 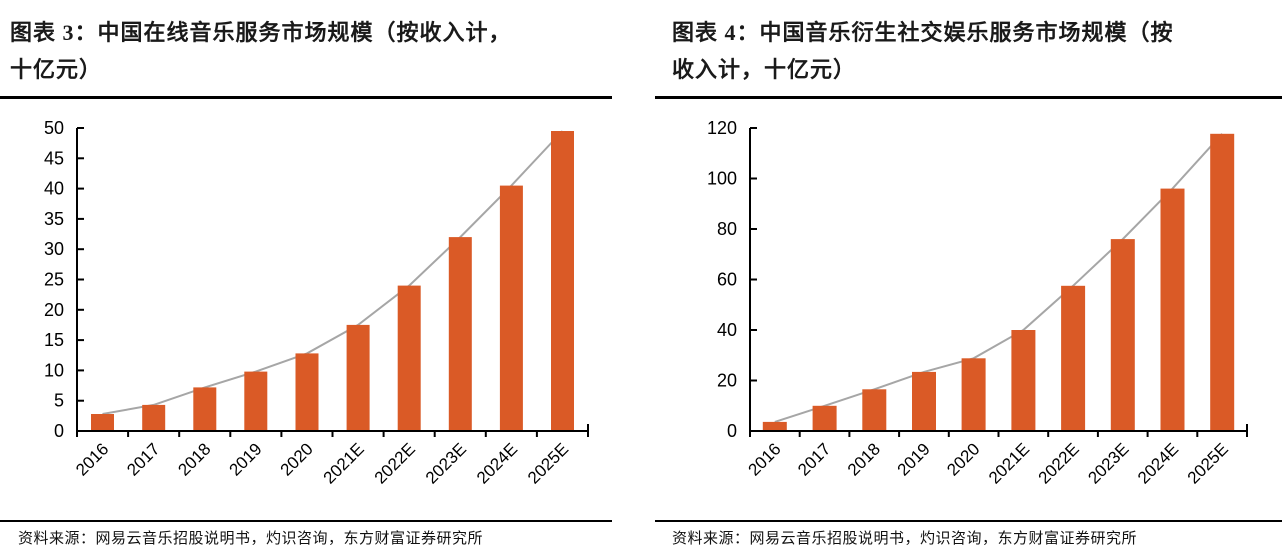 What do you see at coordinates (54, 370) in the screenshot?
I see `y-tick-label: 10` at bounding box center [54, 370].